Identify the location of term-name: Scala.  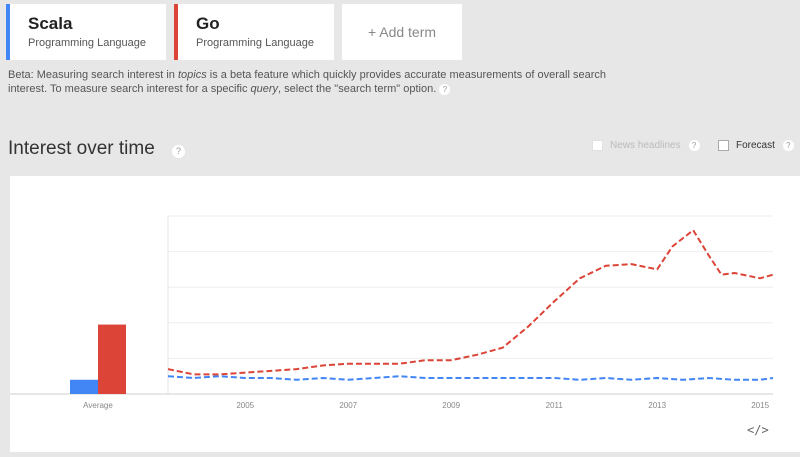
(50, 23).